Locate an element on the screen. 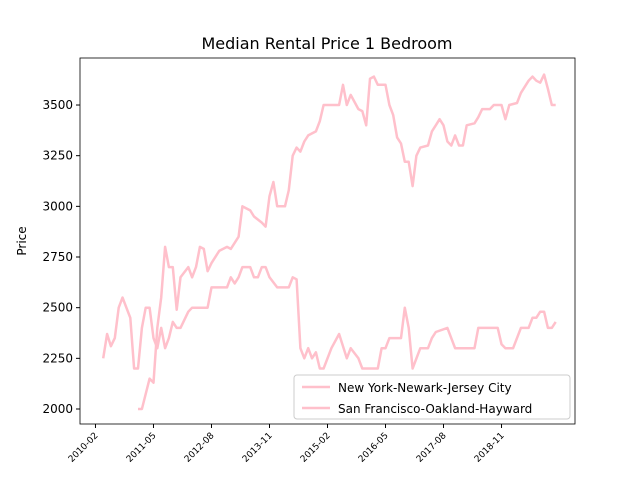  chart-title: Median Rental Price 1 Bedroom is located at coordinates (326, 43).